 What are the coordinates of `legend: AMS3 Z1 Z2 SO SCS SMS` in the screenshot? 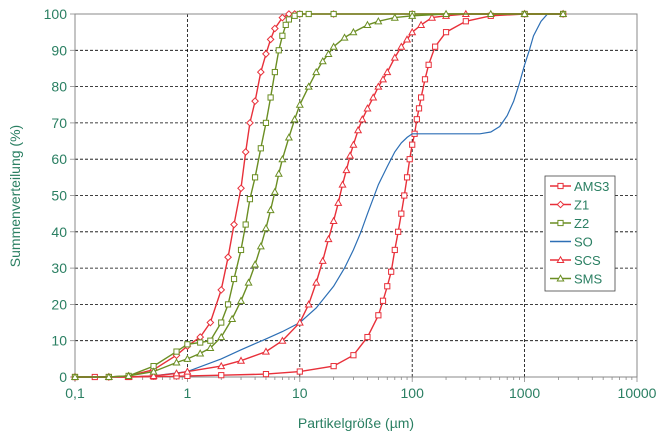 It's located at (580, 233).